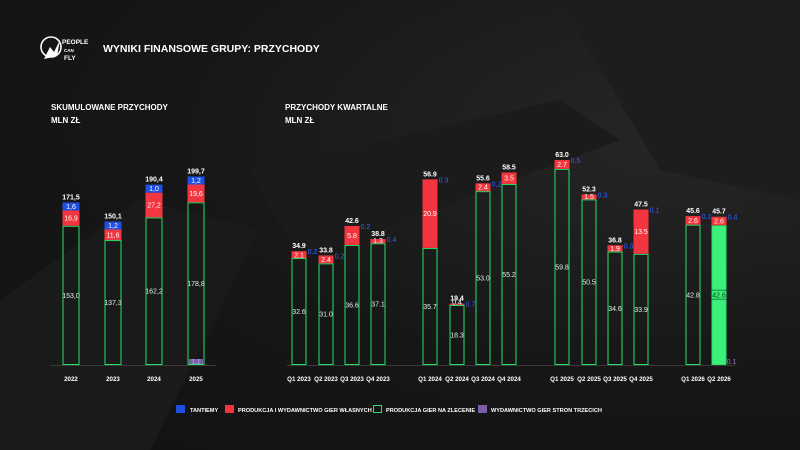  I want to click on data-label-produkcja-zlecenie: 42.8, so click(693, 295).